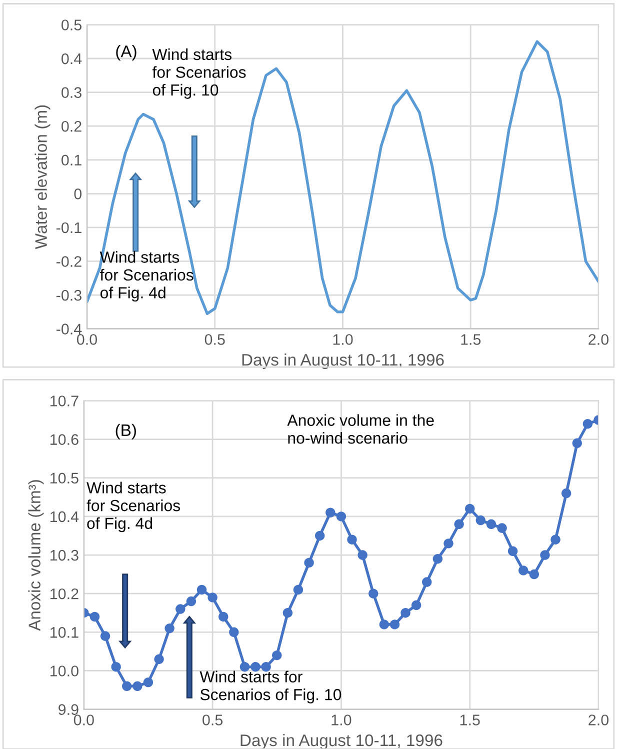 The image size is (617, 749). Describe the element at coordinates (71, 25) in the screenshot. I see `y-tick-label: 0.5` at that location.